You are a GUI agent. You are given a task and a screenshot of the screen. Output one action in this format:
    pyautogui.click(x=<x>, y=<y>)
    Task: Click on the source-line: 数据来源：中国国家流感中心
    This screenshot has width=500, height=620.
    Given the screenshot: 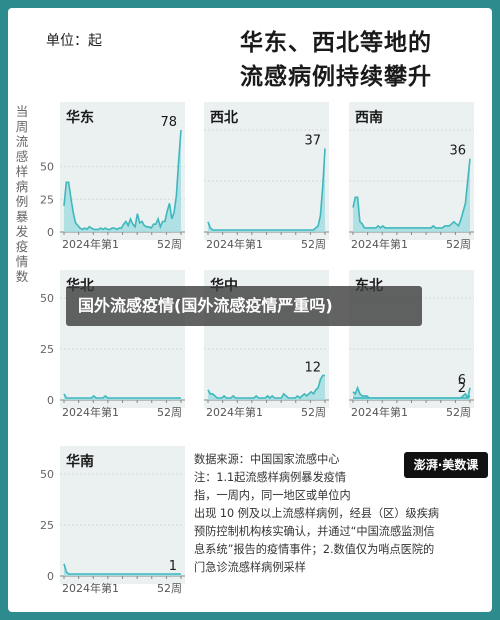 What is the action you would take?
    pyautogui.click(x=267, y=459)
    